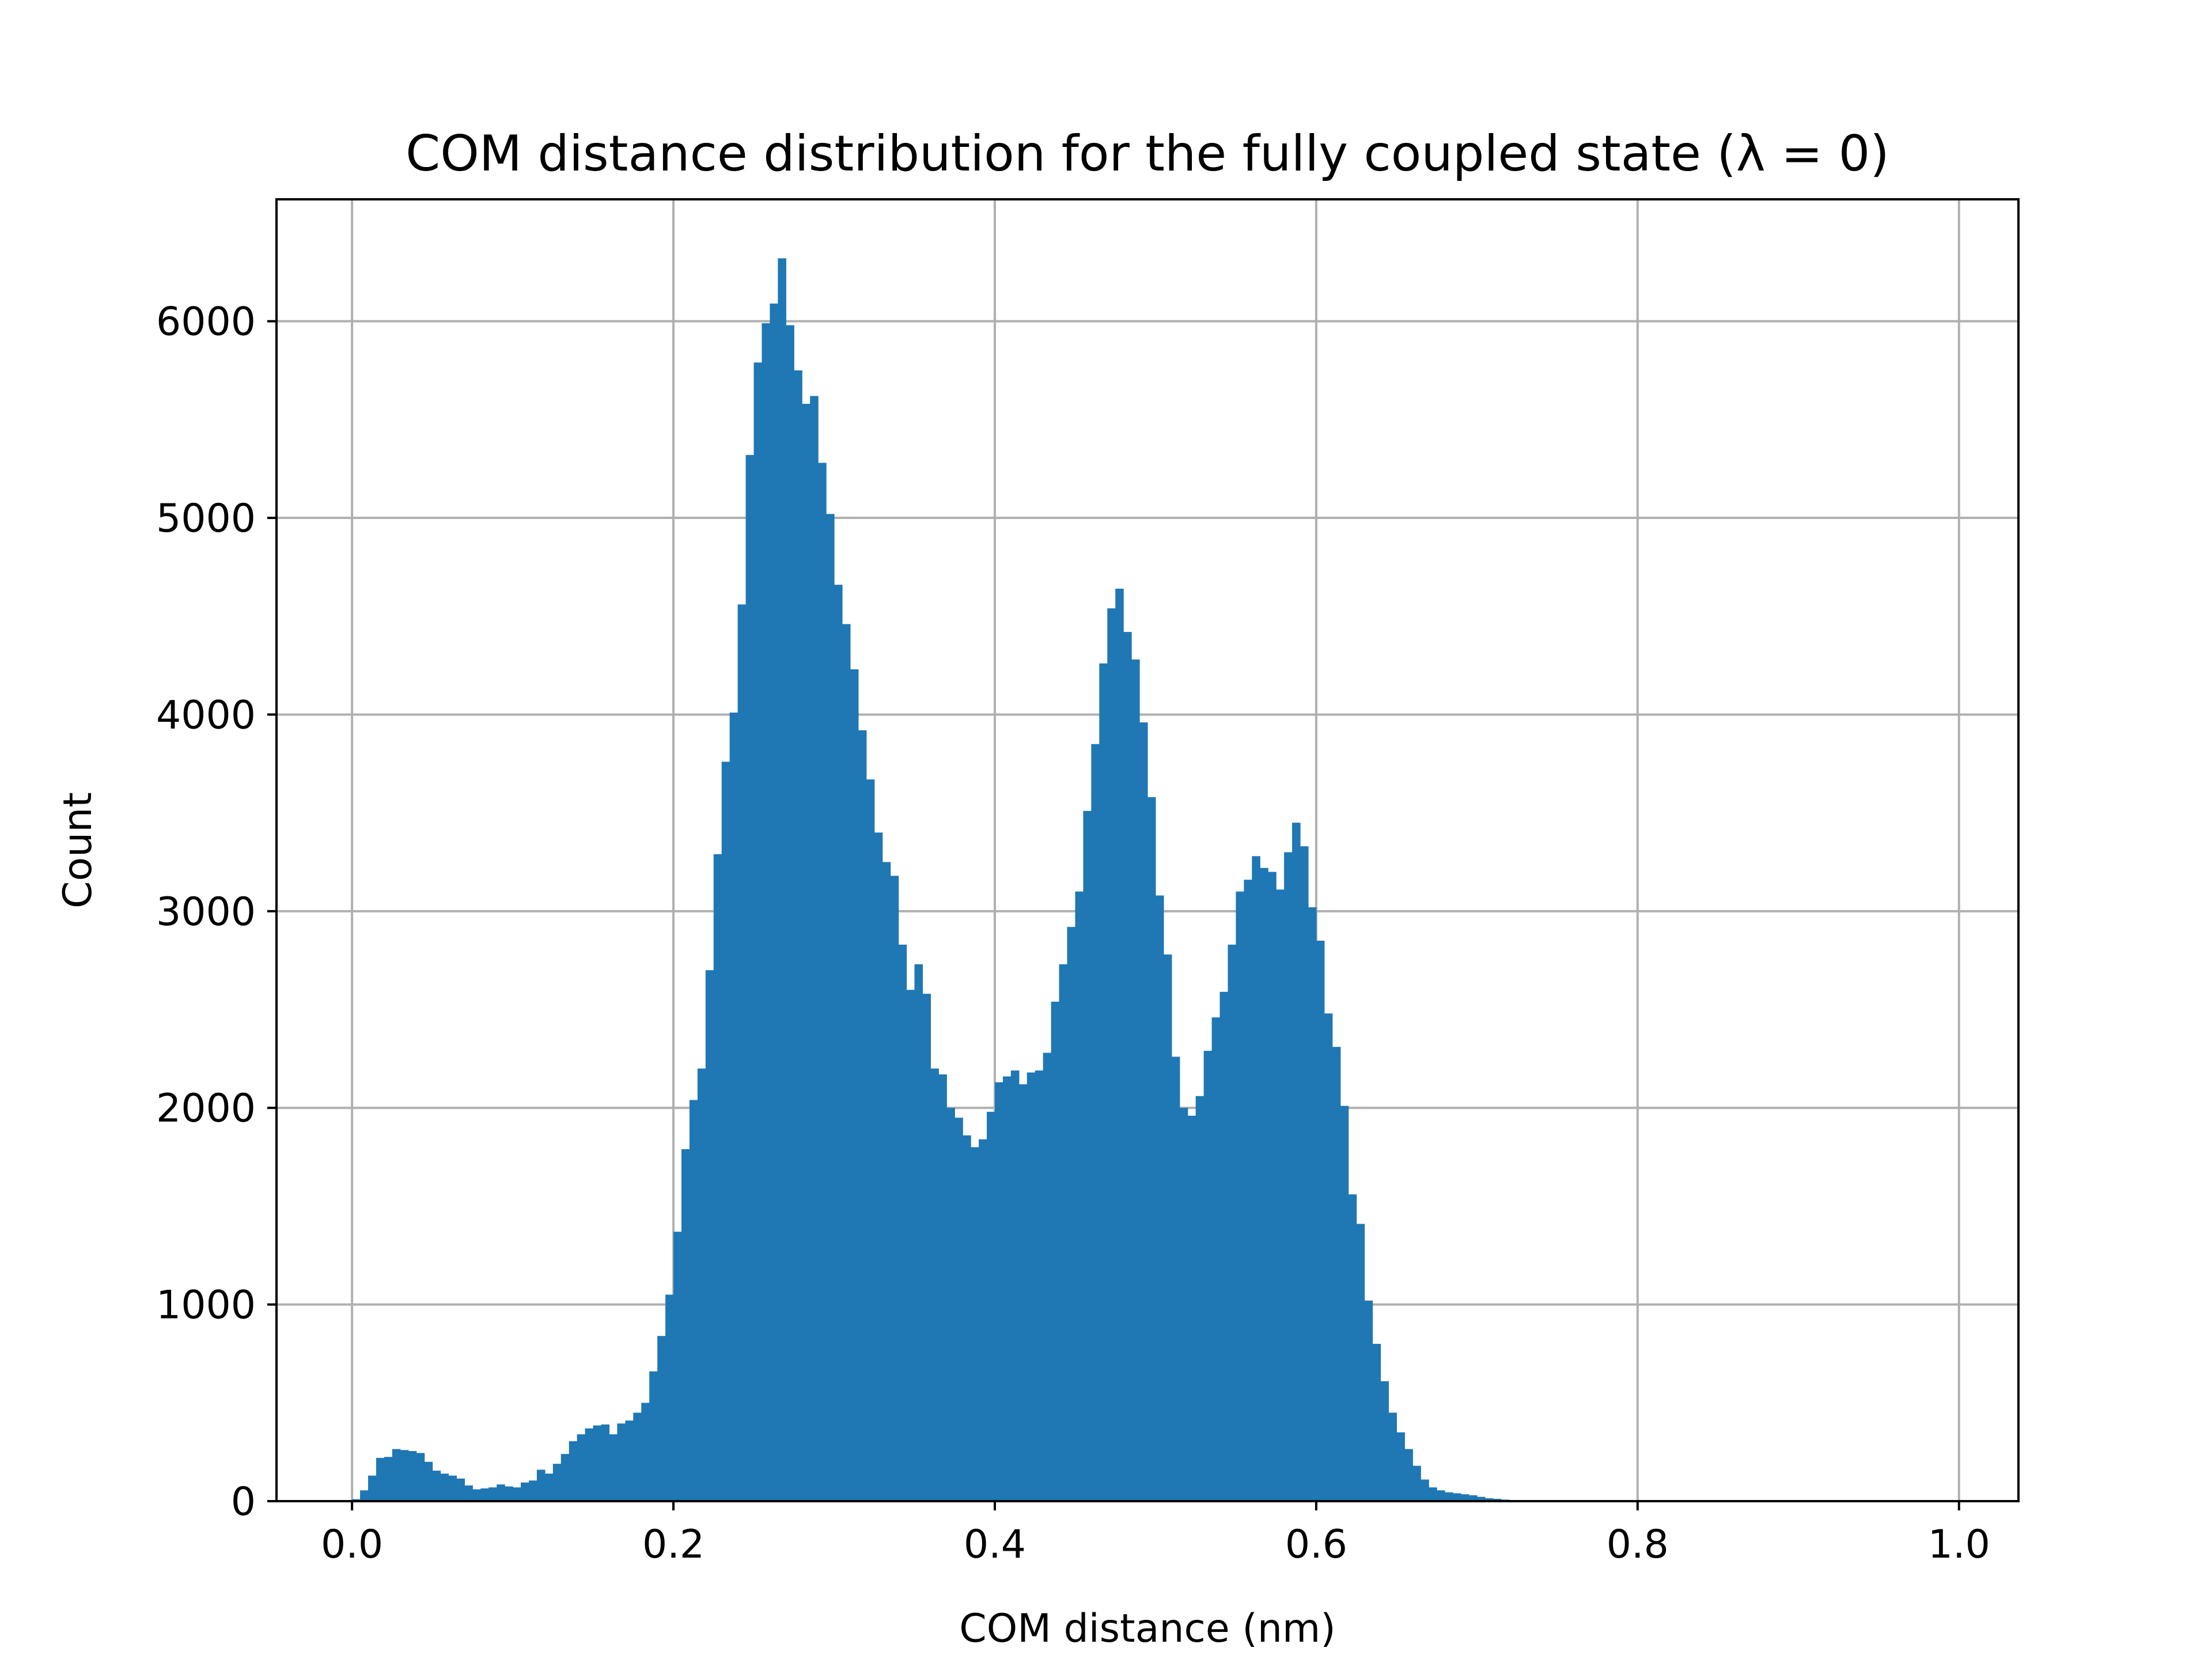 The image size is (2212, 1659). I want to click on x-tick-label: 1.0, so click(1959, 1544).